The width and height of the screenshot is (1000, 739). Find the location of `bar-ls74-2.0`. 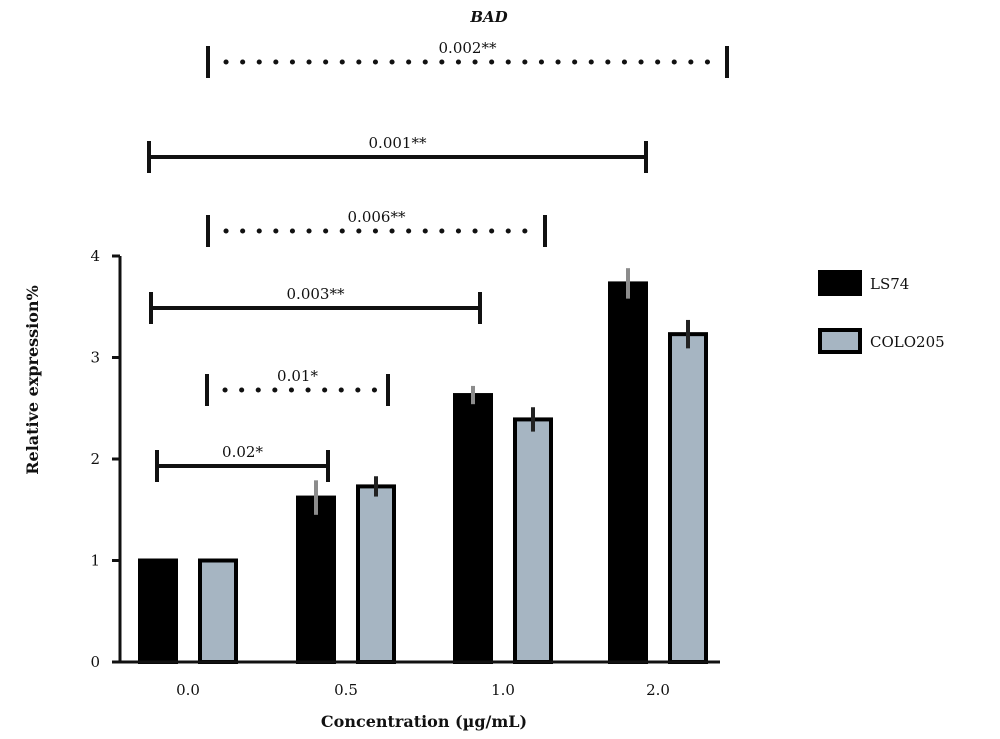

bar-ls74-2.0 is located at coordinates (628, 472).